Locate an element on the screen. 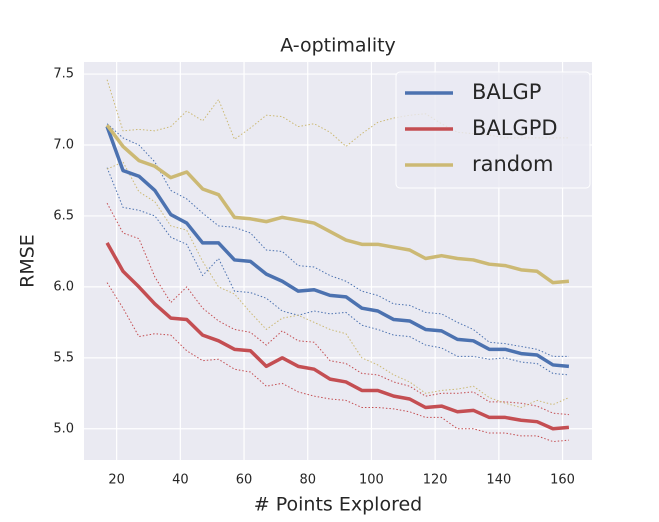 This screenshot has height=522, width=659. y-tick-label: 7.0 is located at coordinates (63, 145).